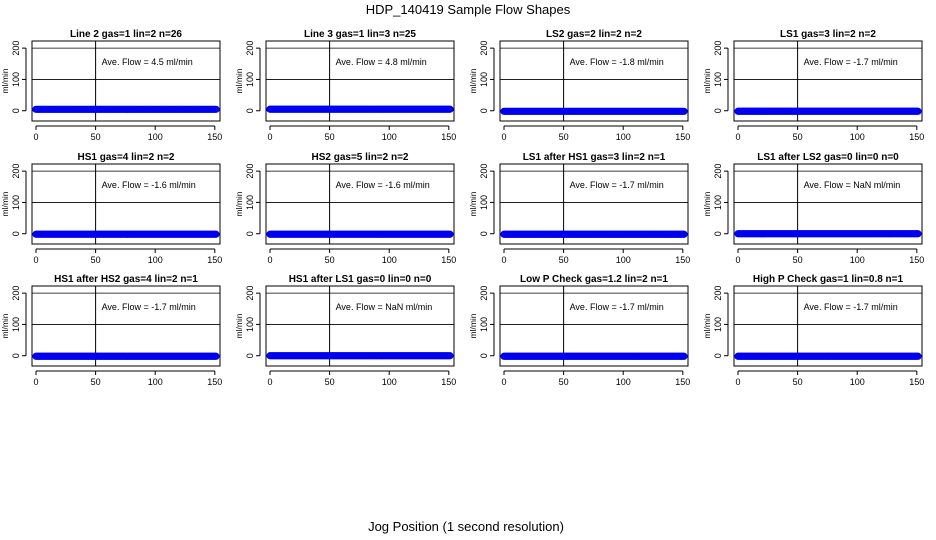 Image resolution: width=936 pixels, height=540 pixels. I want to click on panel-annotation: Ave. Flow = NaN ml/min, so click(384, 307).